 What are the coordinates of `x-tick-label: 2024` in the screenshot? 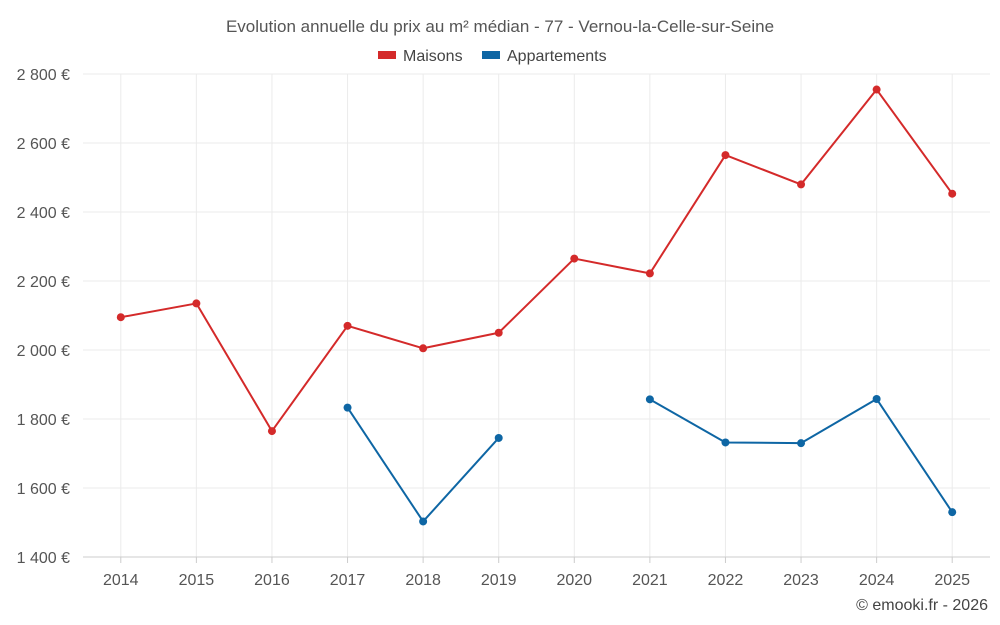 It's located at (877, 580).